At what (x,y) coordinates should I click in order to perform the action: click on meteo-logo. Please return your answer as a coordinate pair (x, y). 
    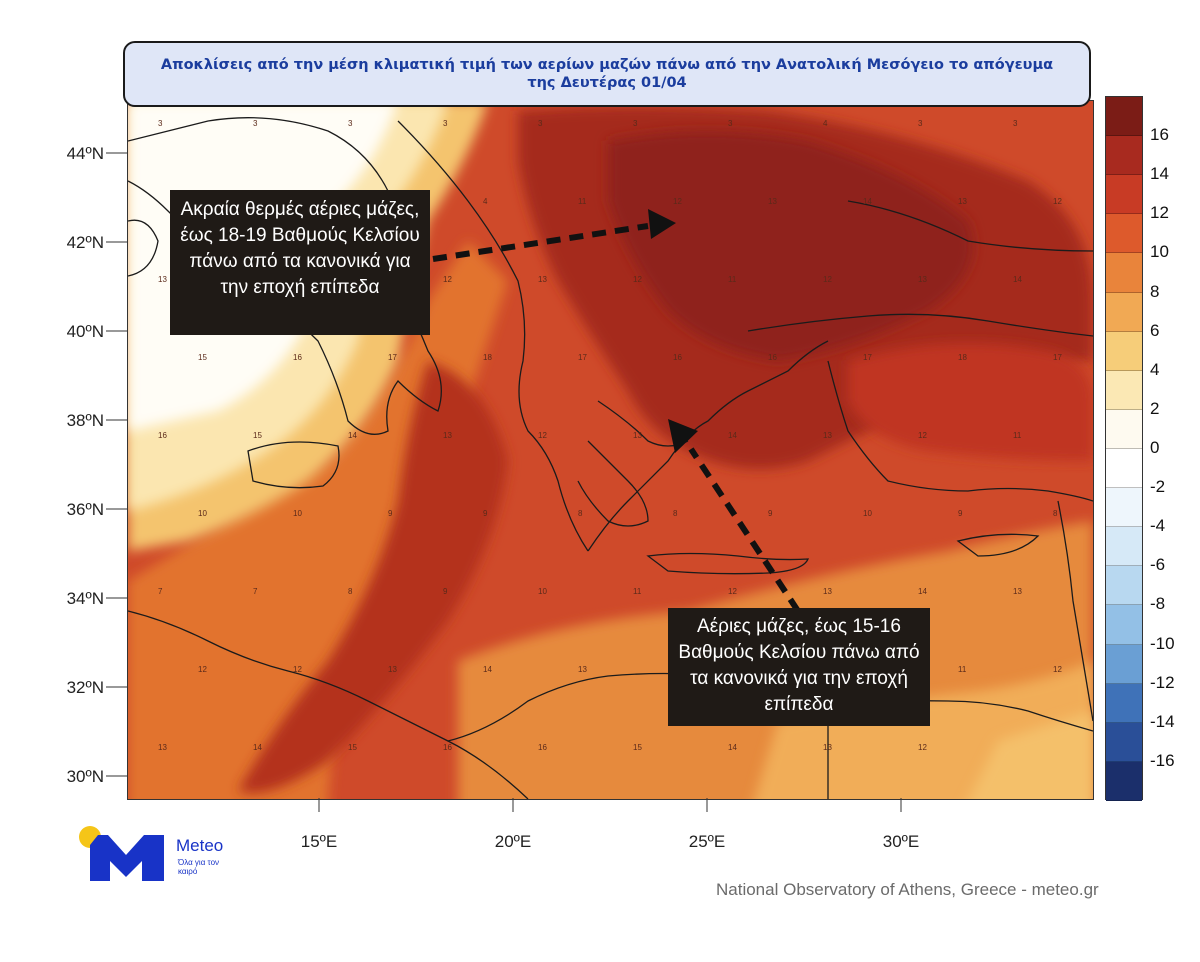
    Looking at the image, I should click on (121, 853).